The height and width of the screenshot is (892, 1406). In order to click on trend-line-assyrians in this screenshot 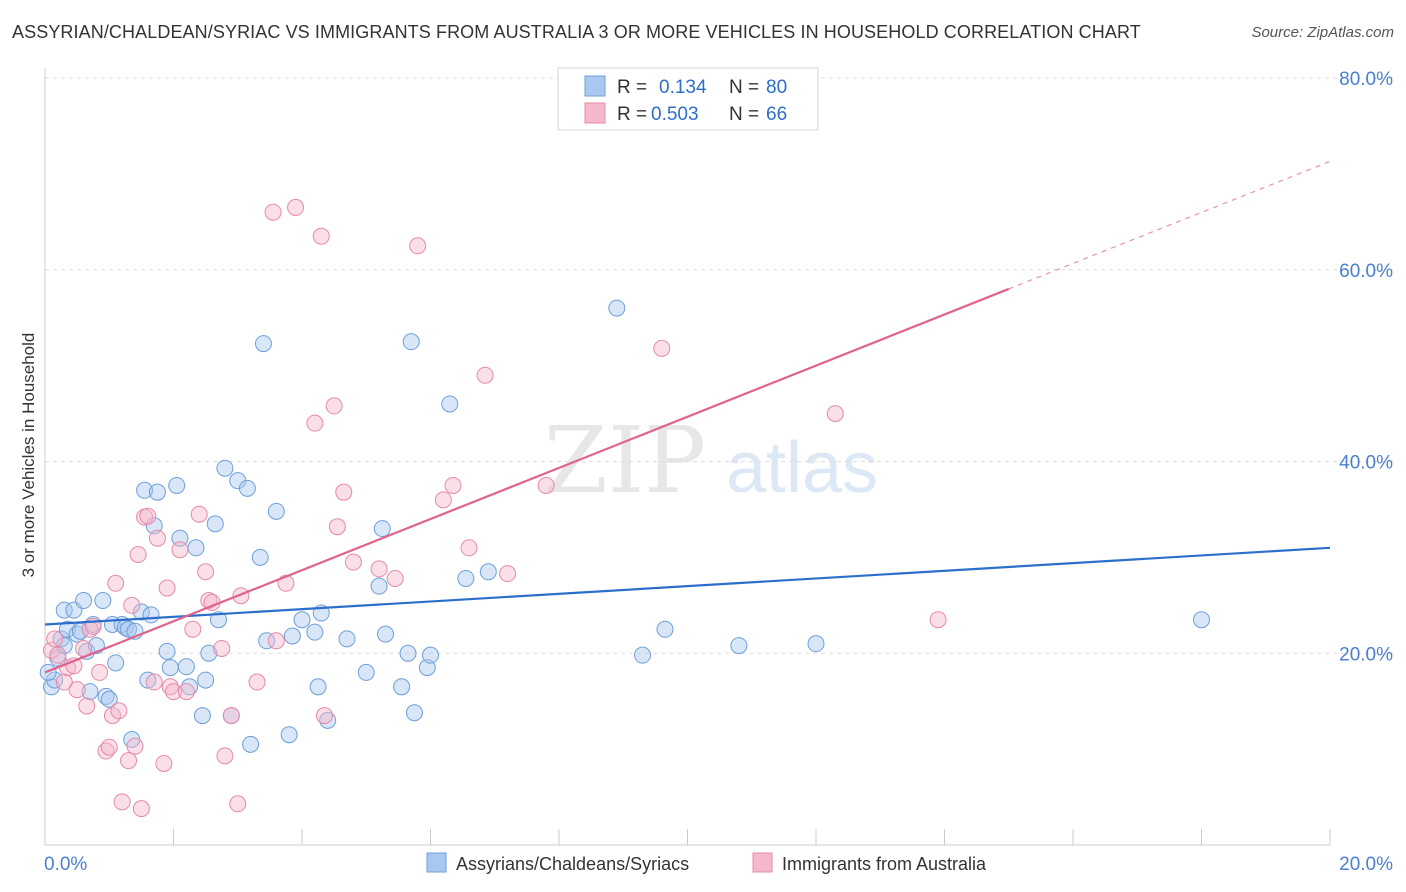, I will do `click(687, 586)`.